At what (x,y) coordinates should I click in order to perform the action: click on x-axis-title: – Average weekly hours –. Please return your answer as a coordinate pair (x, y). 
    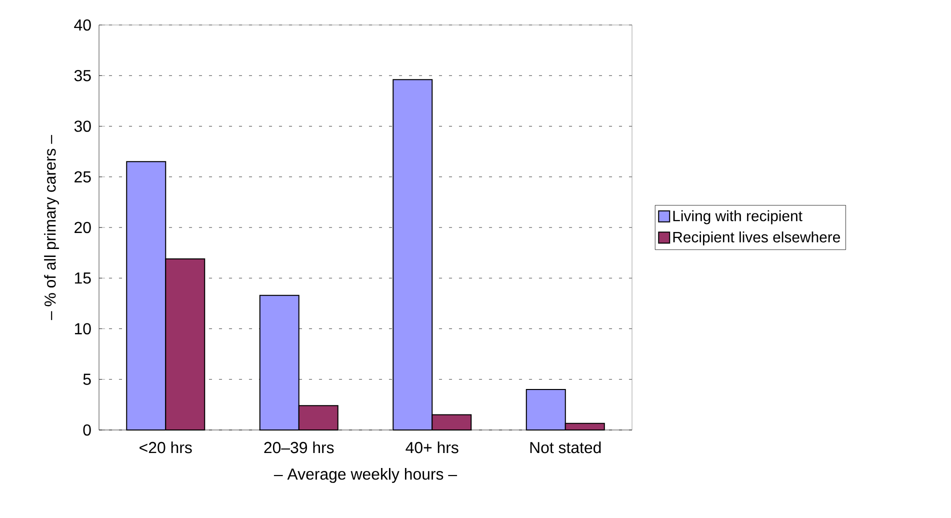
    Looking at the image, I should click on (366, 475).